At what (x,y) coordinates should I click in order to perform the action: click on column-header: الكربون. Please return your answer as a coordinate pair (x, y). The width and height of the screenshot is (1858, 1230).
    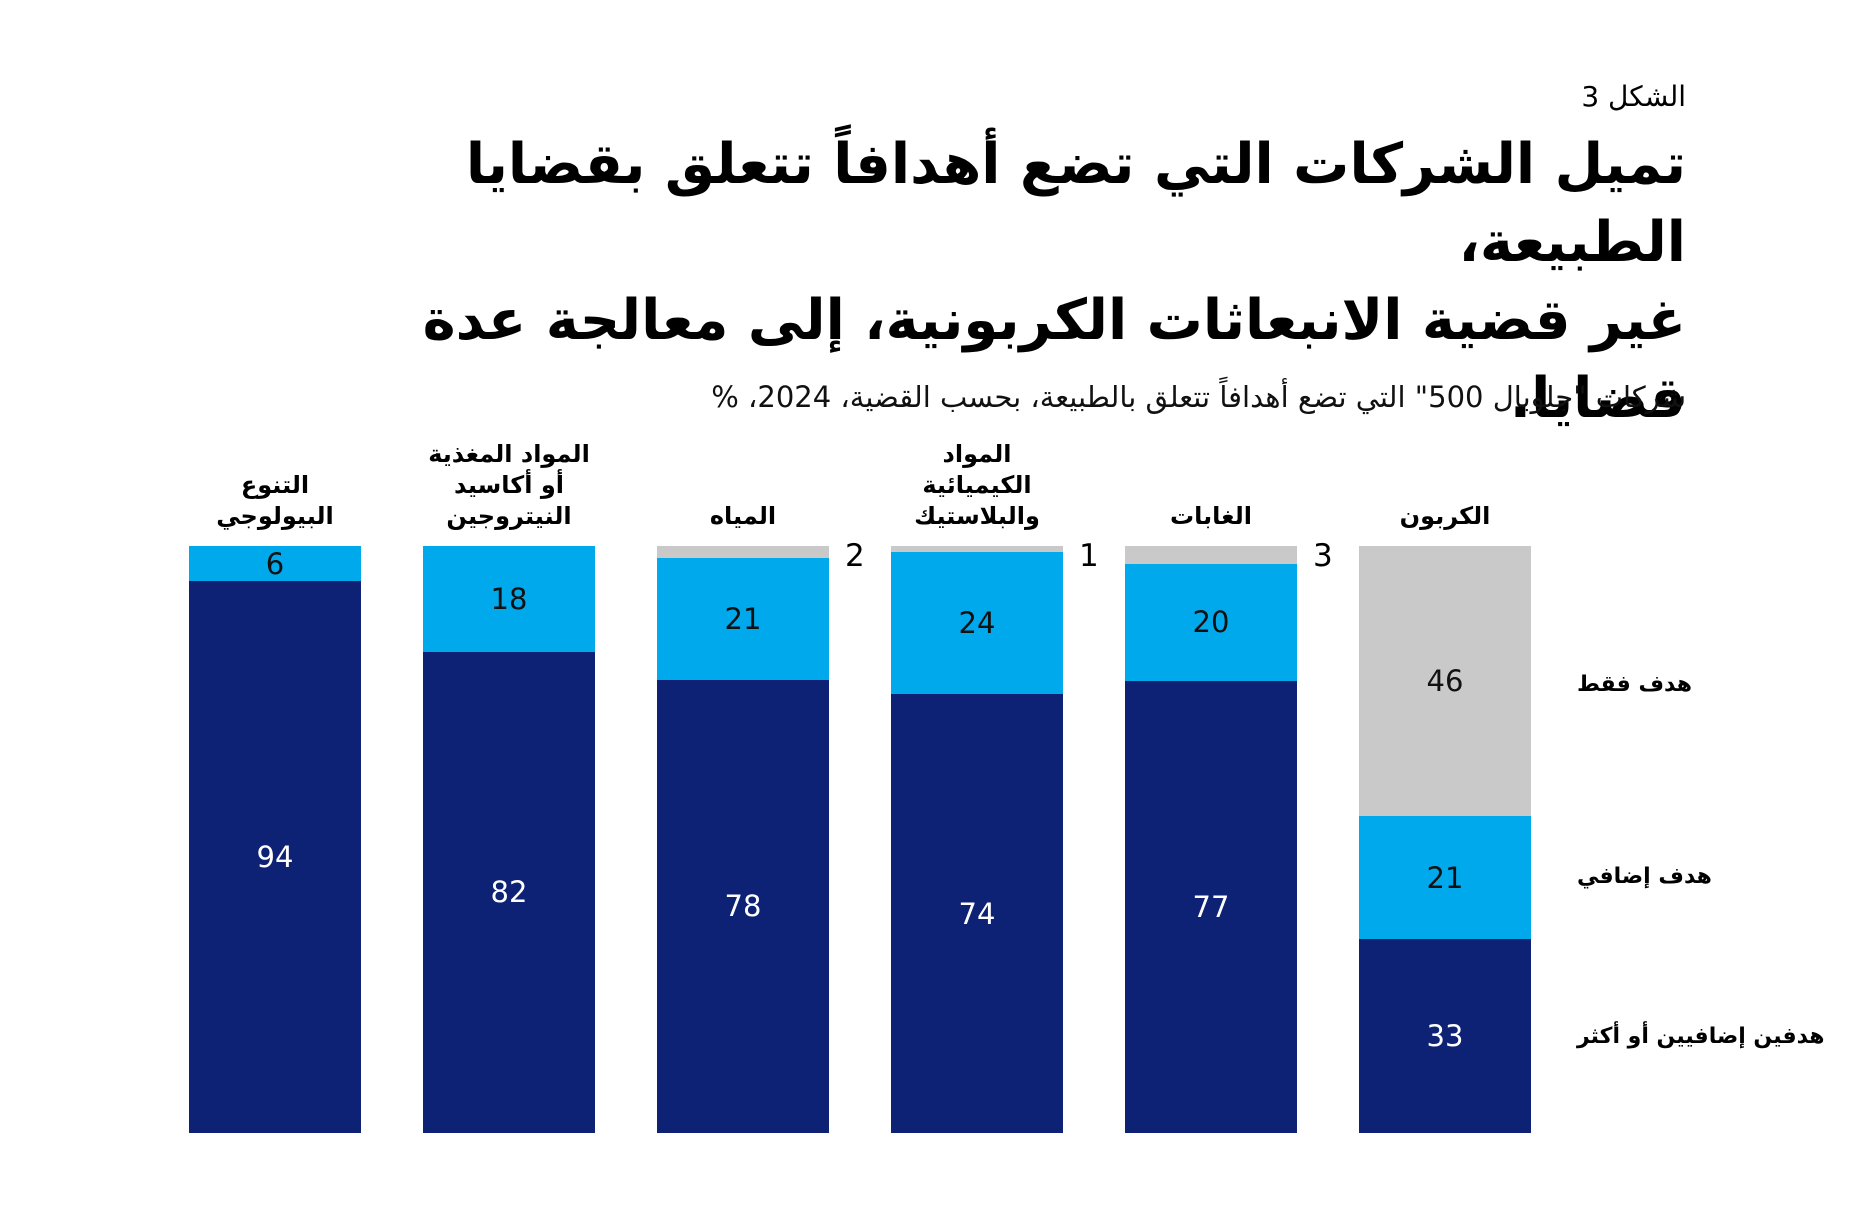
    Looking at the image, I should click on (1445, 493).